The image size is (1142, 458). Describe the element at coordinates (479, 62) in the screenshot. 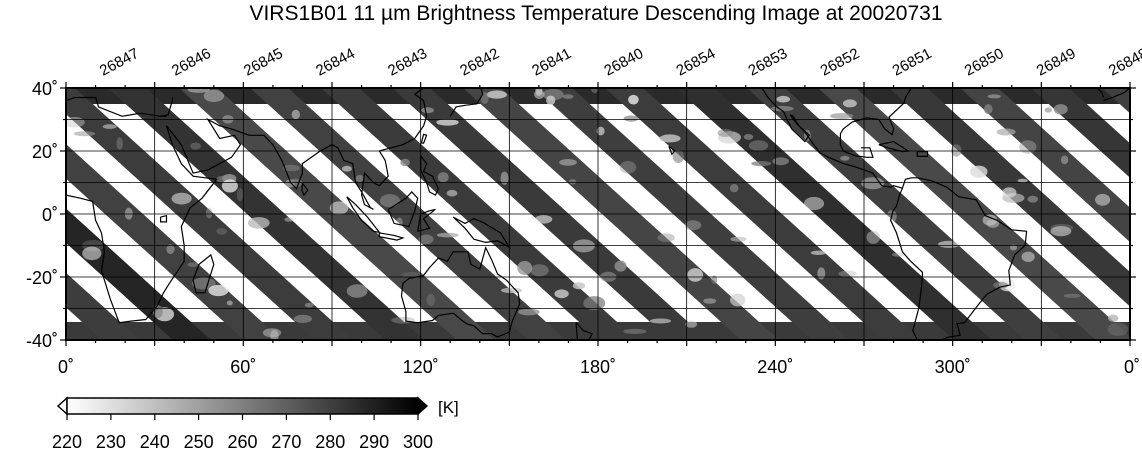

I see `orbit-number-label: 26842` at that location.